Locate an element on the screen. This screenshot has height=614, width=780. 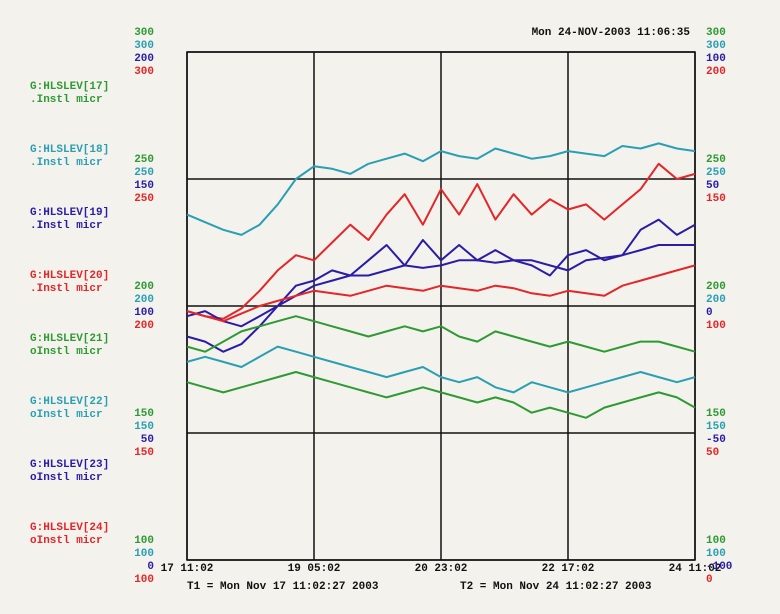
x-tick-label: 19 05:02 is located at coordinates (314, 569).